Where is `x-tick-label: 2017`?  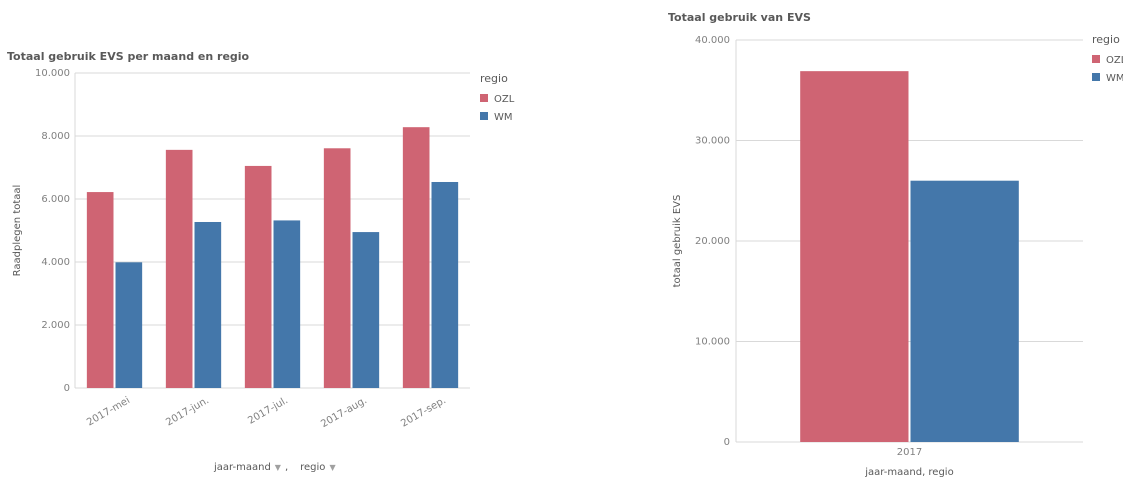 x-tick-label: 2017 is located at coordinates (909, 452).